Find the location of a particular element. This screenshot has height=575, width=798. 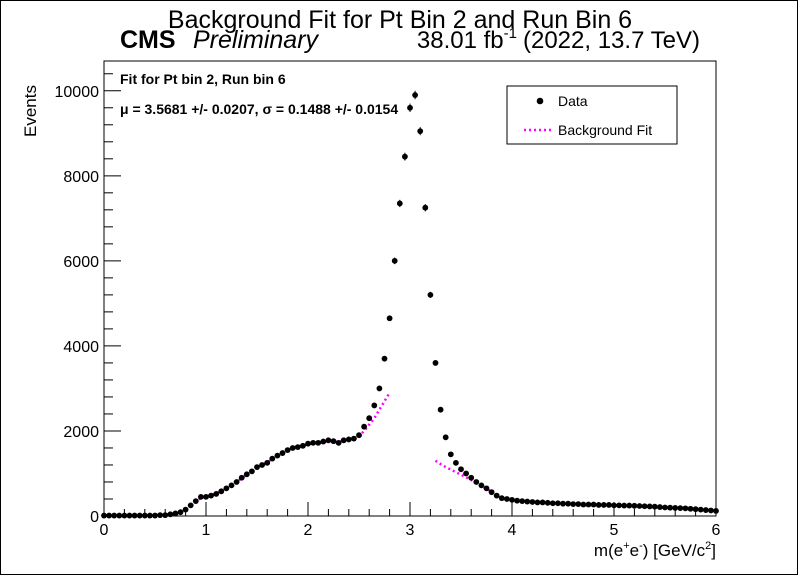

legend-box is located at coordinates (592, 115).